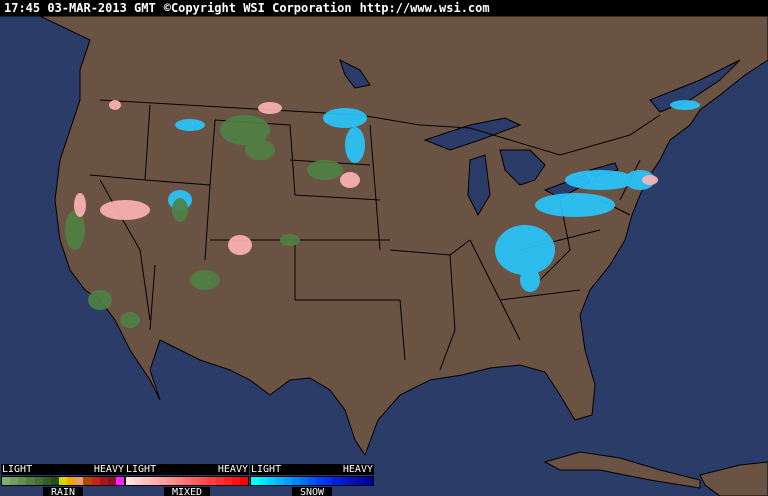  I want to click on legend-name: SNOW, so click(312, 491).